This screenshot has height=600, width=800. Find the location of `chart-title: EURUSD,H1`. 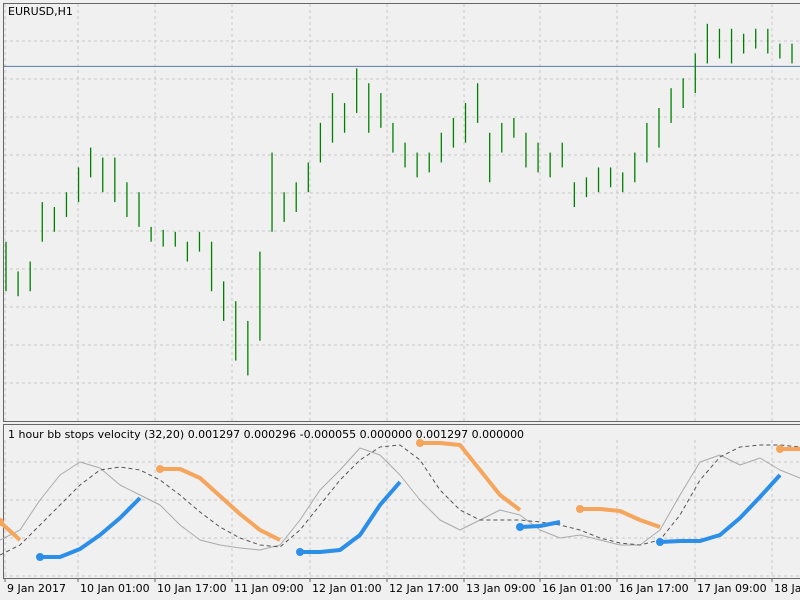

chart-title: EURUSD,H1 is located at coordinates (40, 11).